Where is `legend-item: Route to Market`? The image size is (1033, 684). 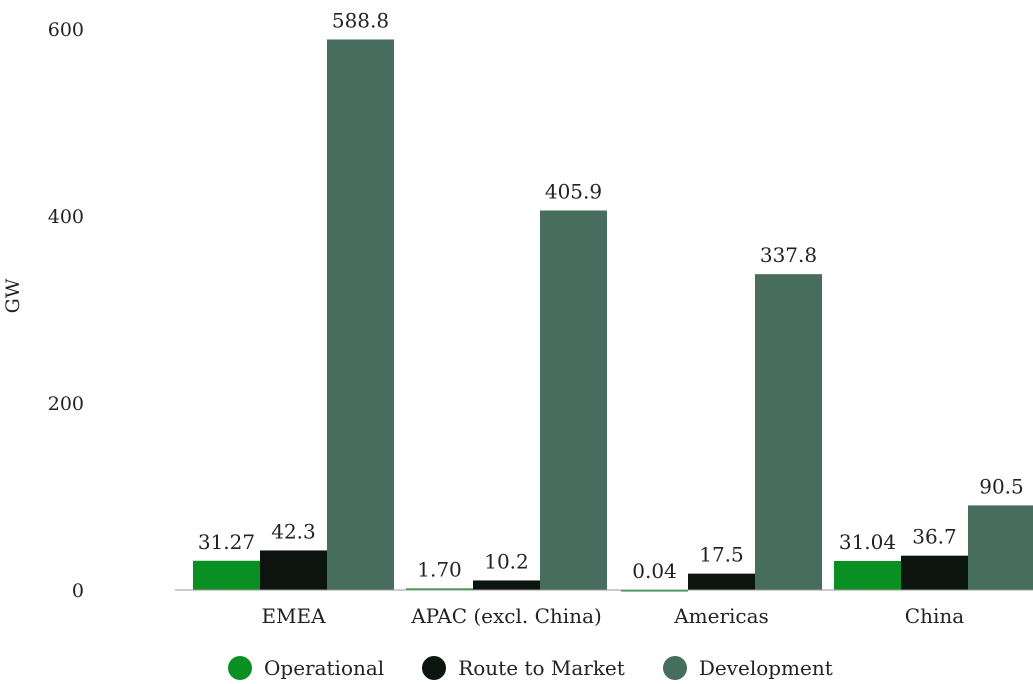
legend-item: Route to Market is located at coordinates (523, 668).